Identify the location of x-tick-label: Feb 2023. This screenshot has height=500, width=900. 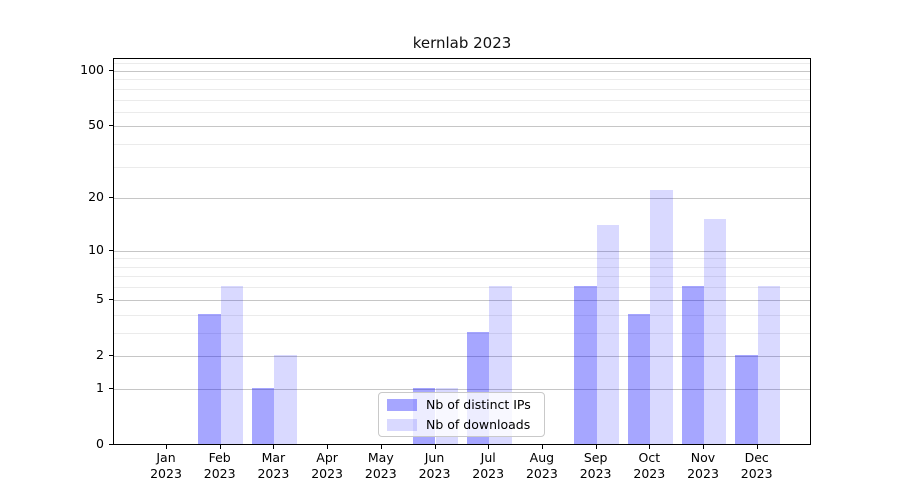
(219, 465).